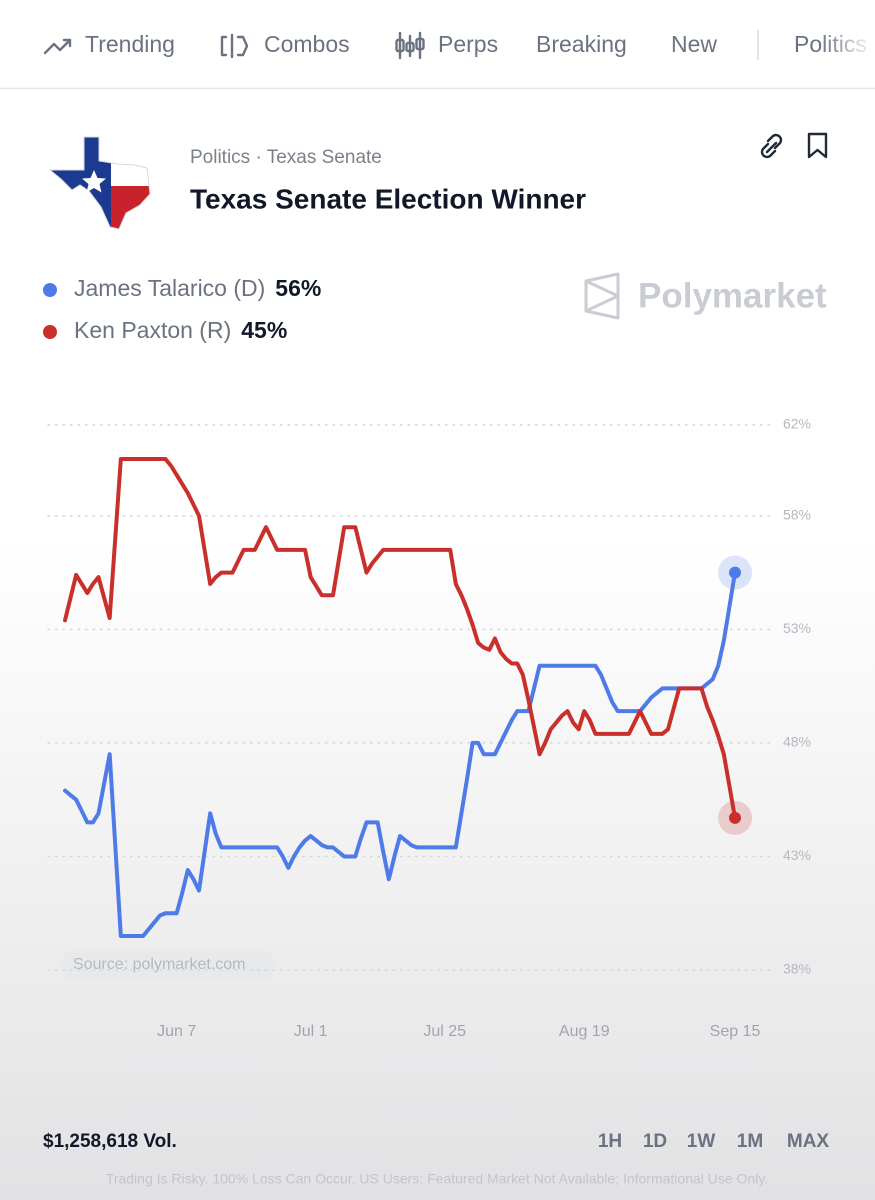 The image size is (875, 1200). I want to click on link-button, so click(771, 146).